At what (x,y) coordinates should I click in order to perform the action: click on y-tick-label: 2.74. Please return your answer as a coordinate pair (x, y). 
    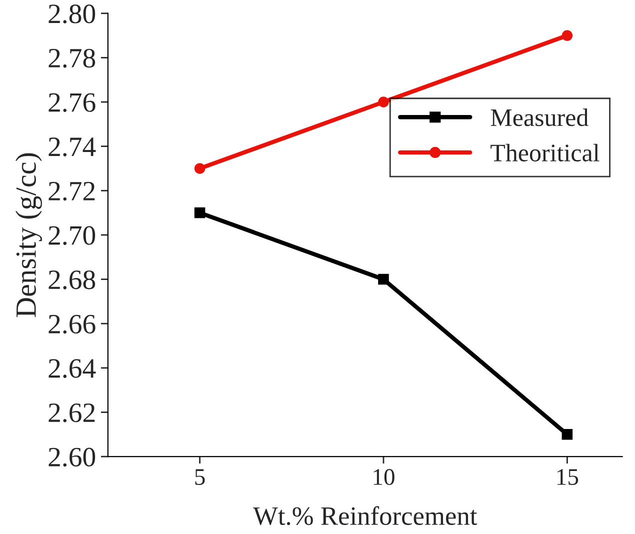
    Looking at the image, I should click on (72, 147).